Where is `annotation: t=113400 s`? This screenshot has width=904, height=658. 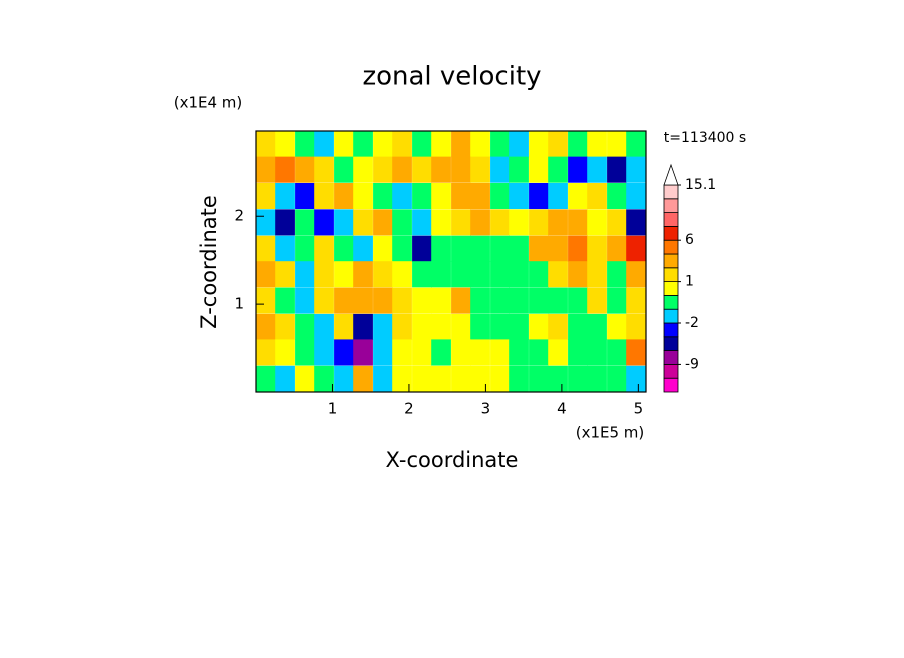
annotation: t=113400 s is located at coordinates (705, 138).